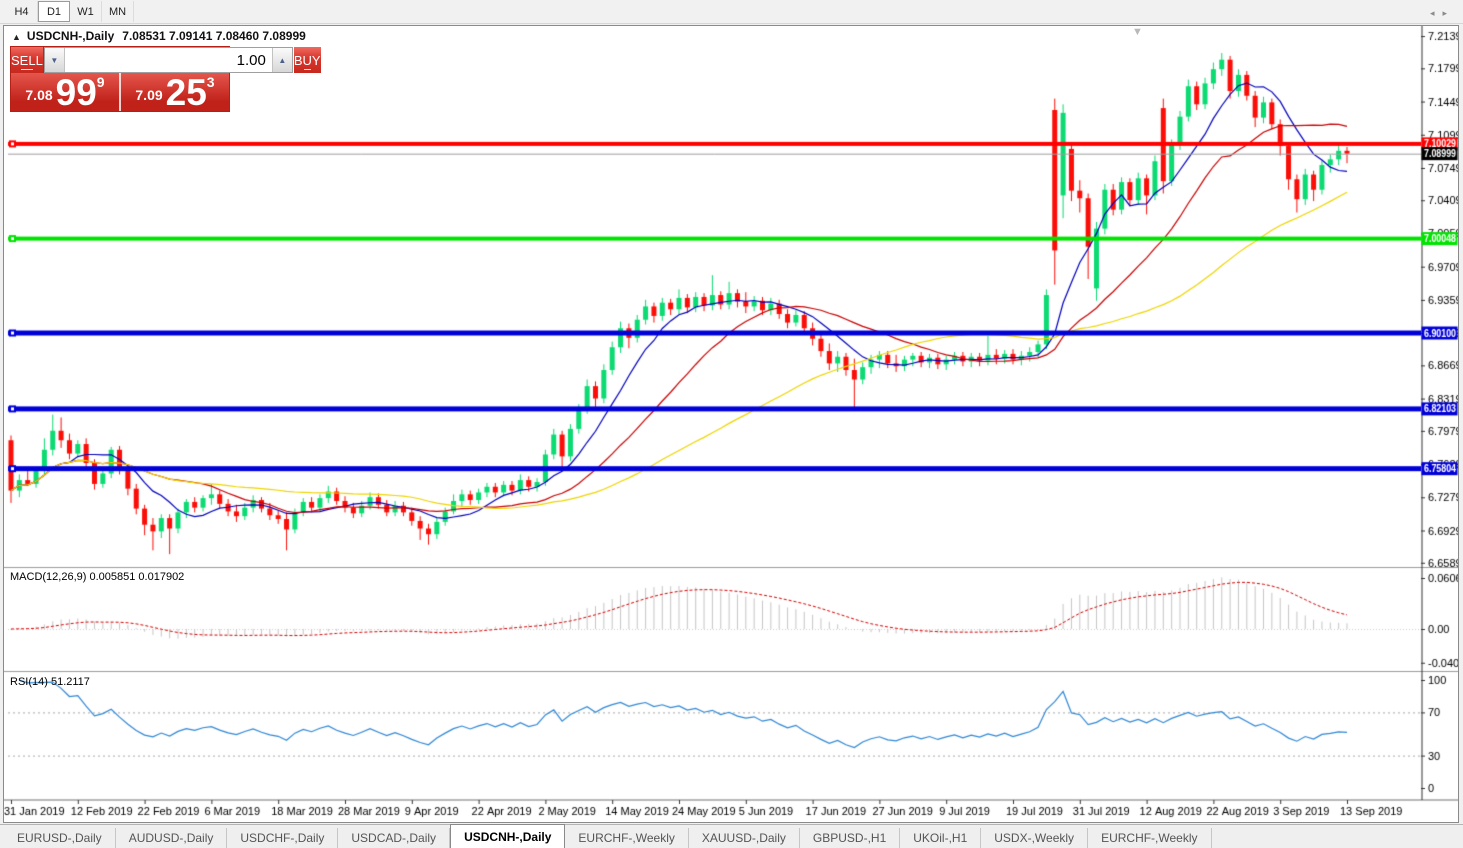  Describe the element at coordinates (283, 838) in the screenshot. I see `chart-tab-usdchf-daily: USDCHF-,Daily` at that location.